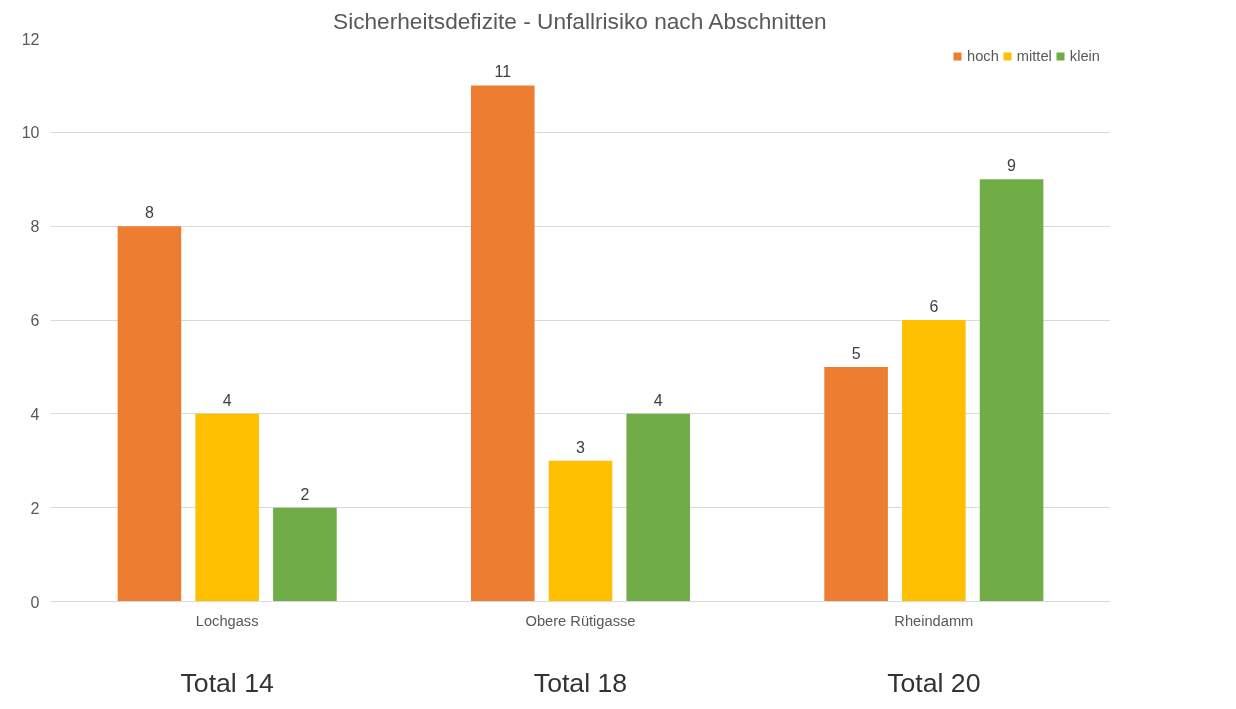  I want to click on y-tick-label: 8, so click(35, 227).